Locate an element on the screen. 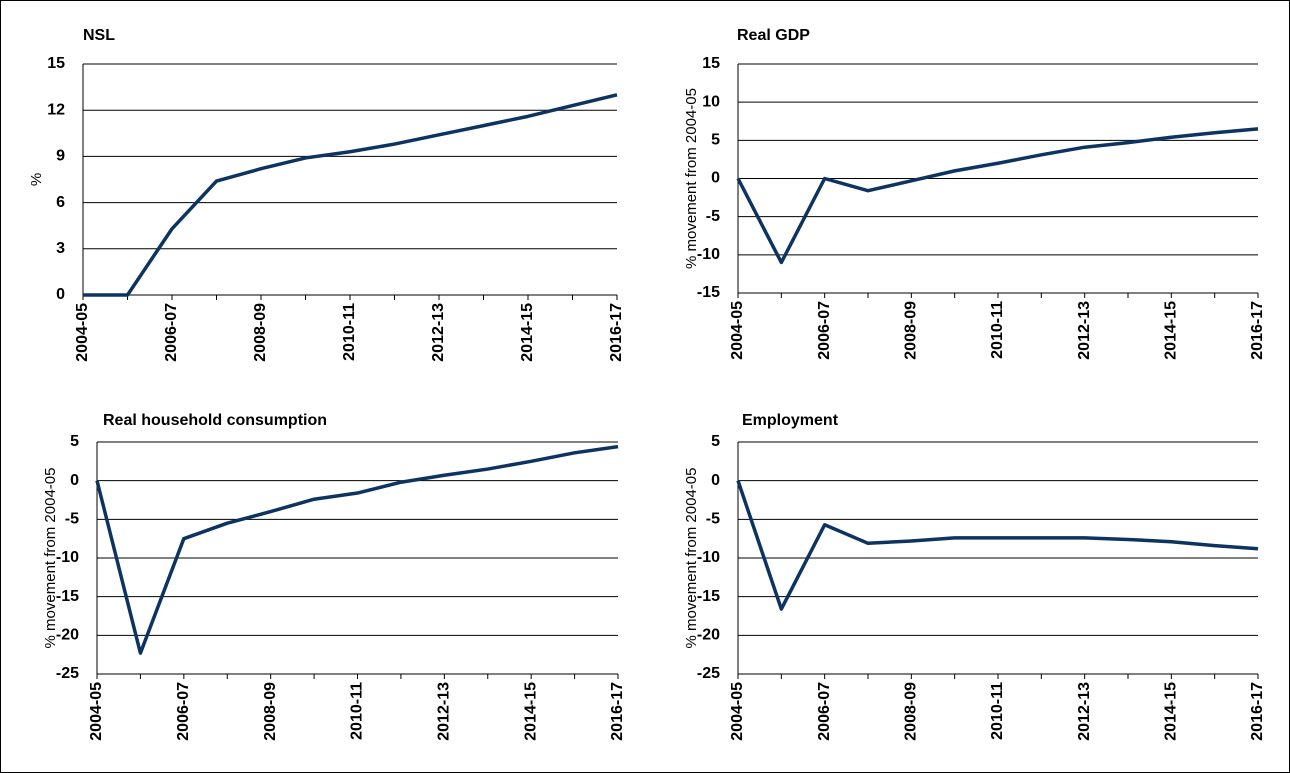 This screenshot has height=773, width=1290. panel-title: Employment is located at coordinates (790, 420).